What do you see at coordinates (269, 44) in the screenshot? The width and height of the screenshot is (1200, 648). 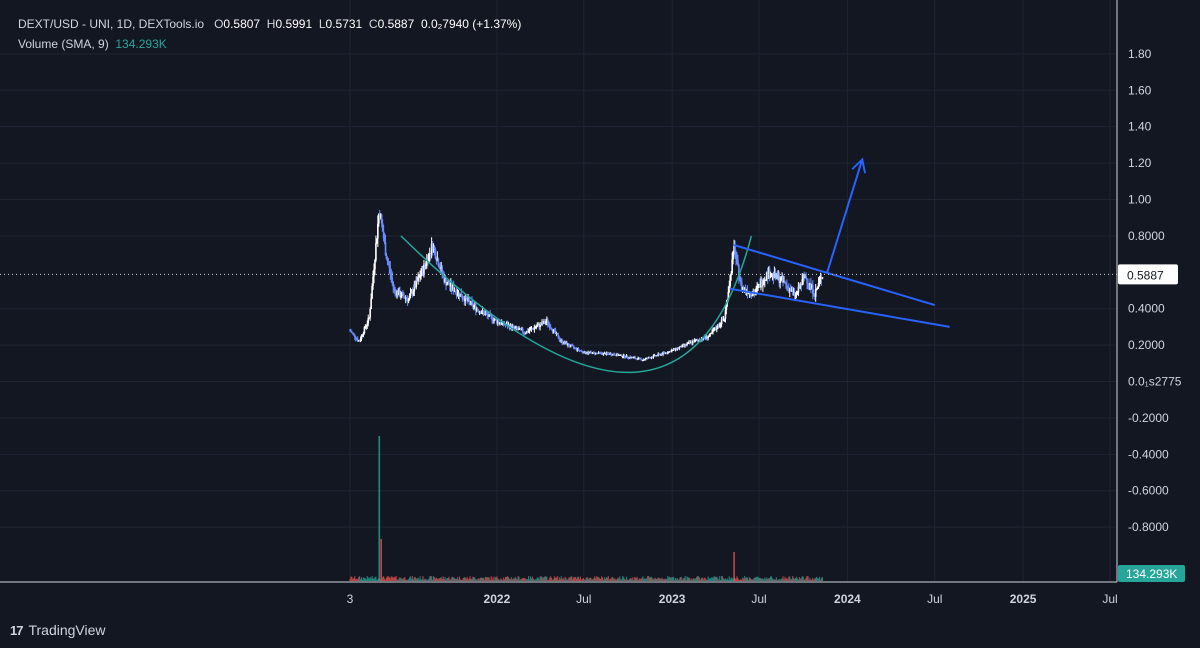 I see `volume-legend: Volume (SMA, 9) 134.293K` at bounding box center [269, 44].